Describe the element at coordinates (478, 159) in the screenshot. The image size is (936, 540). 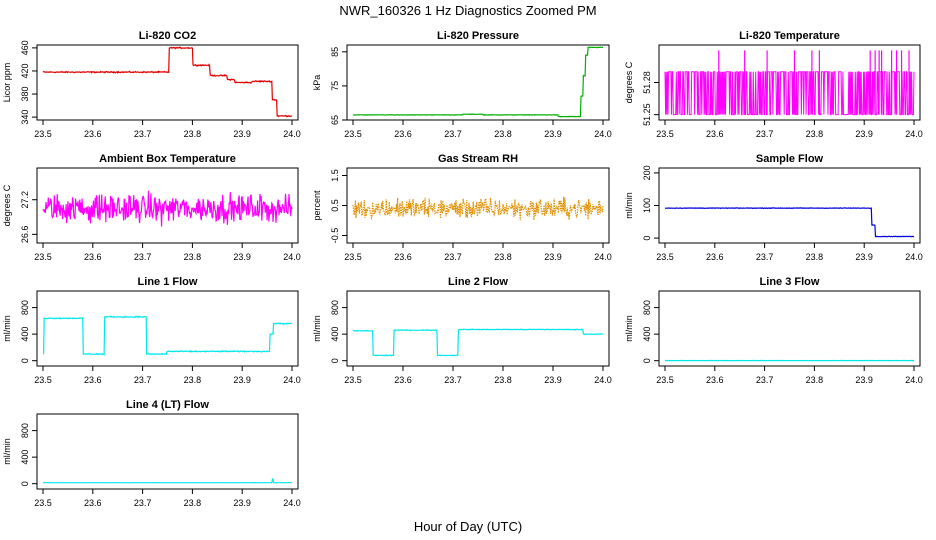
I see `panel-title: Gas Stream RH` at that location.